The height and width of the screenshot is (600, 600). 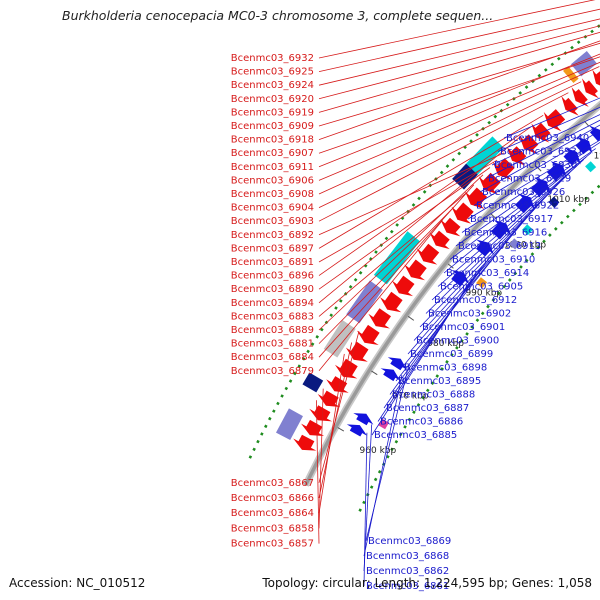 What do you see at coordinates (272, 344) in the screenshot?
I see `gene-label-forward: Bcenmc03_6881` at bounding box center [272, 344].